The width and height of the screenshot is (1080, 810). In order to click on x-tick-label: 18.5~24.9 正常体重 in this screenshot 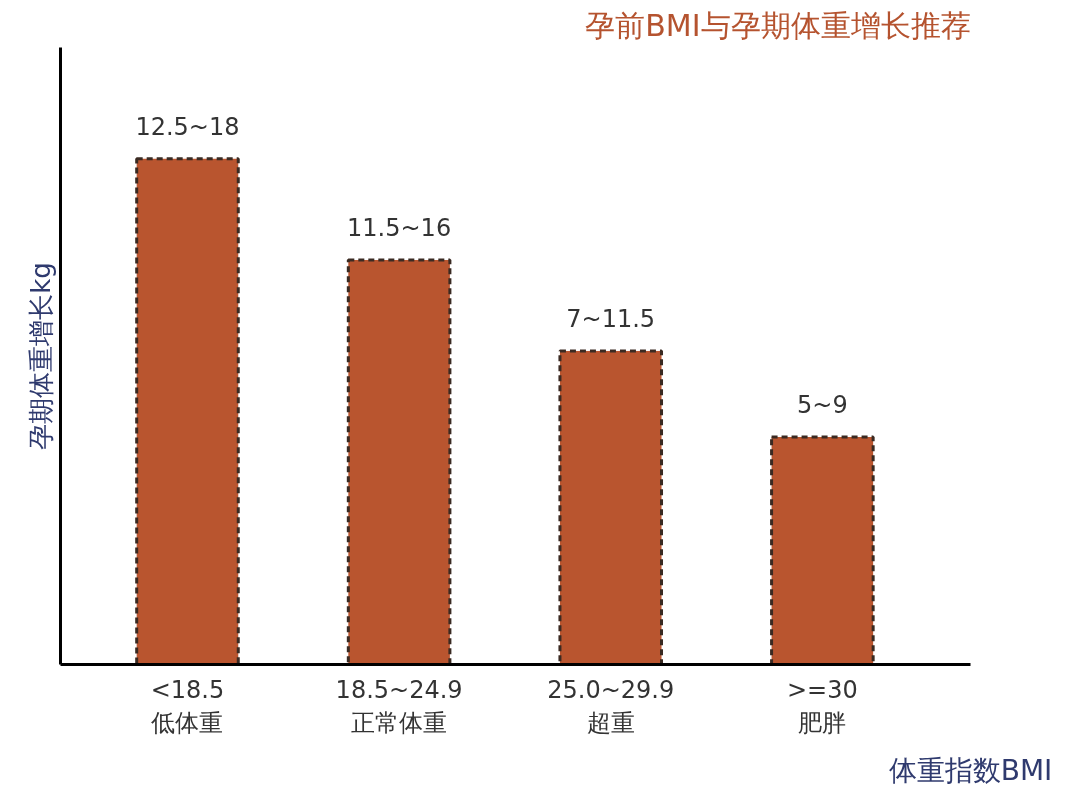, I will do `click(399, 706)`.